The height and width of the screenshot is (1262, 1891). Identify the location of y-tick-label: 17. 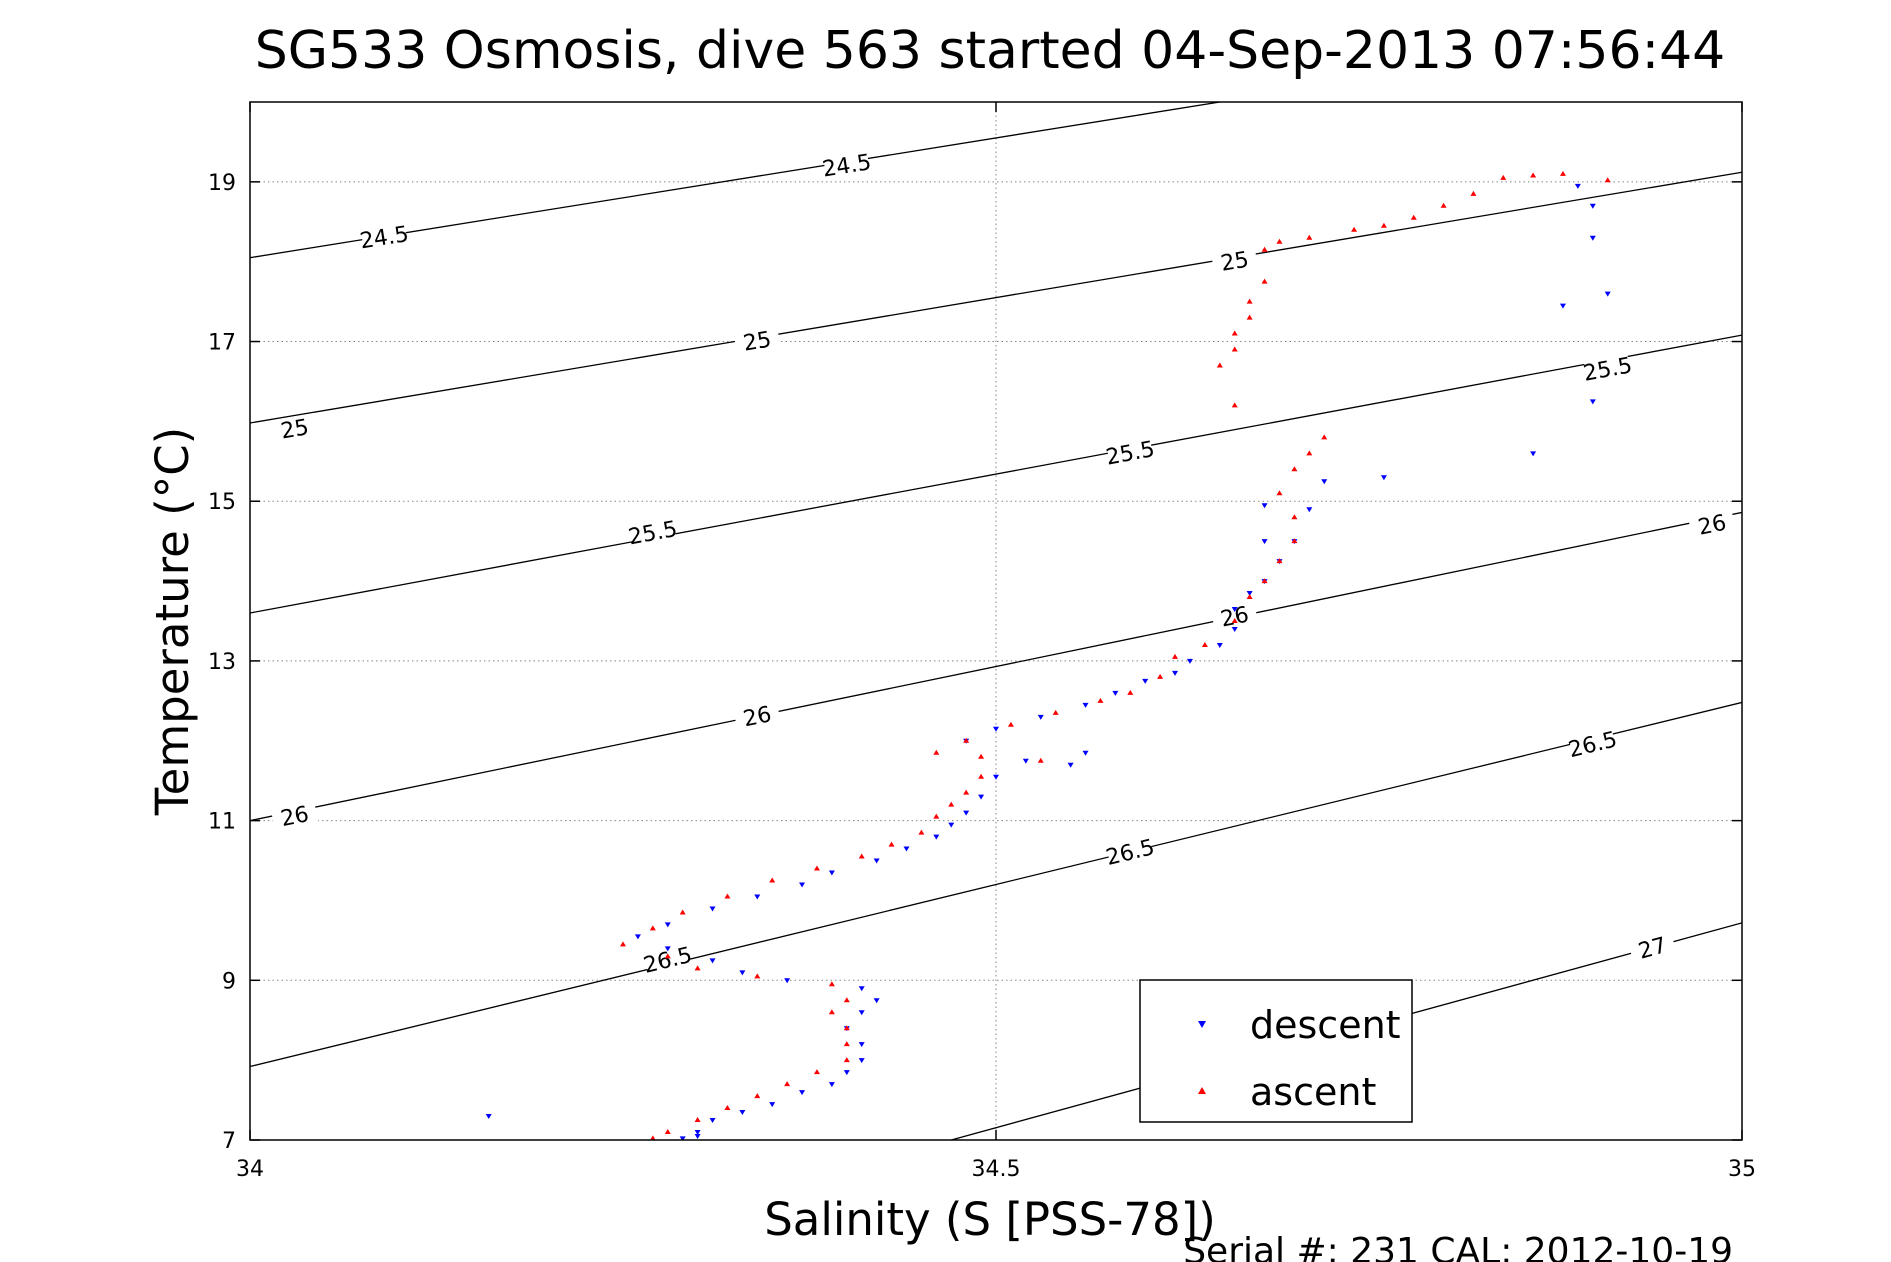
(222, 343).